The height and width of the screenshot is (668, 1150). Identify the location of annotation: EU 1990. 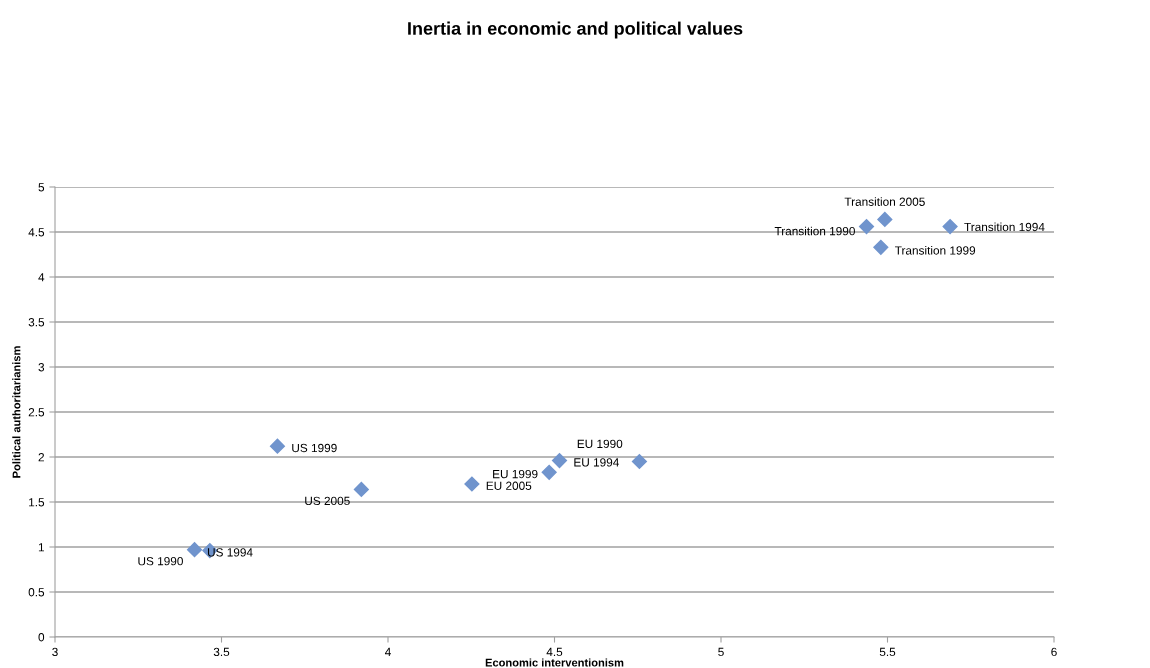
(600, 443).